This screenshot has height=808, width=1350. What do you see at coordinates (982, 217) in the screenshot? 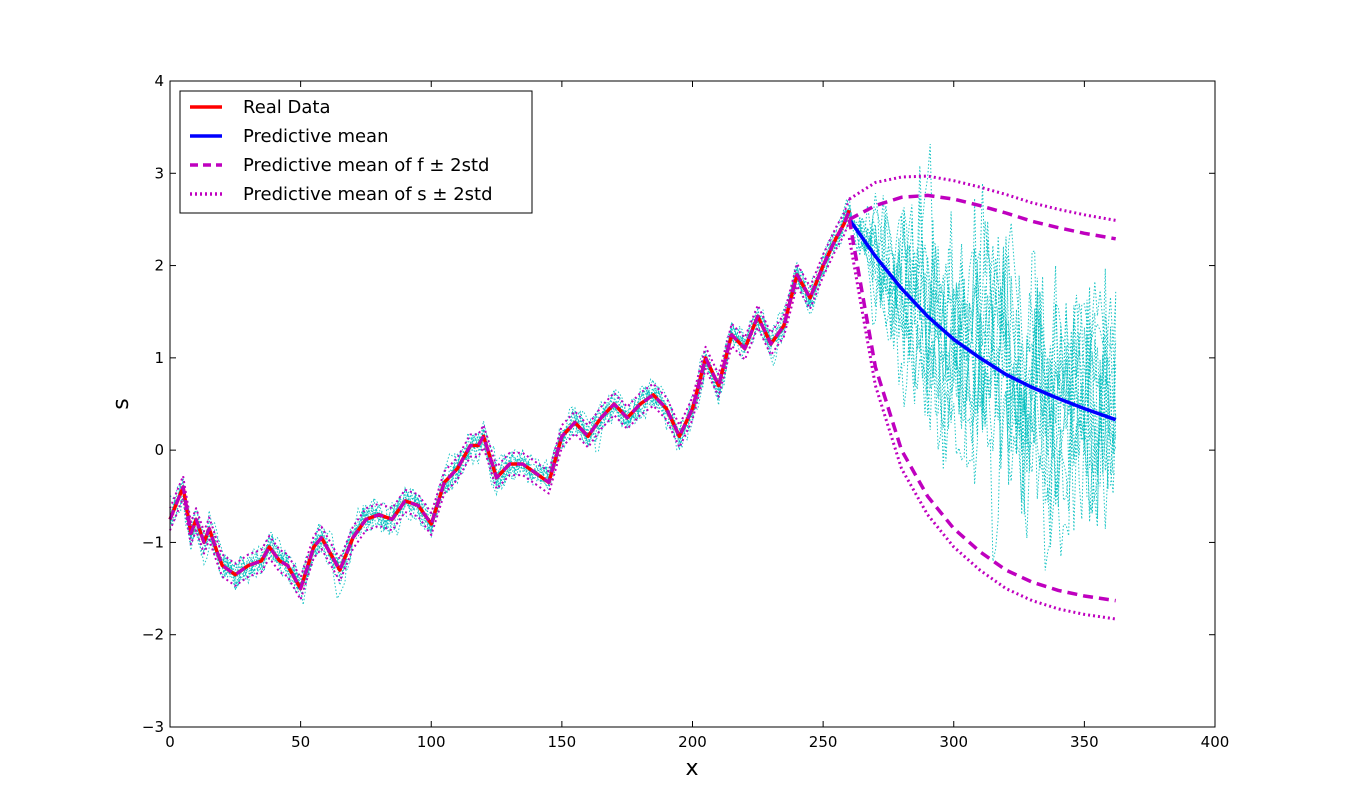
I see `f-upper-line` at bounding box center [982, 217].